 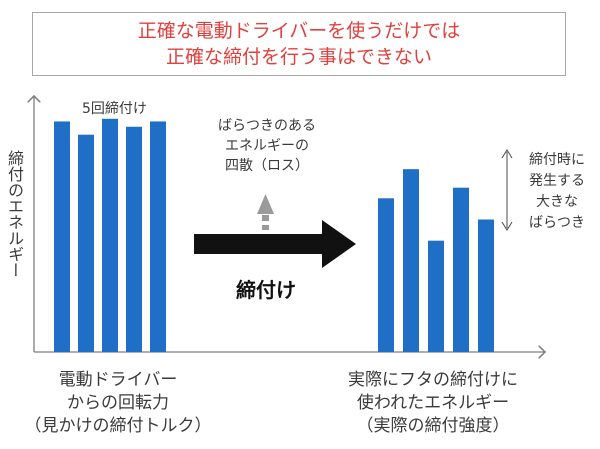 I want to click on y-axis-label: 締付のエネルギー, so click(x=14, y=214).